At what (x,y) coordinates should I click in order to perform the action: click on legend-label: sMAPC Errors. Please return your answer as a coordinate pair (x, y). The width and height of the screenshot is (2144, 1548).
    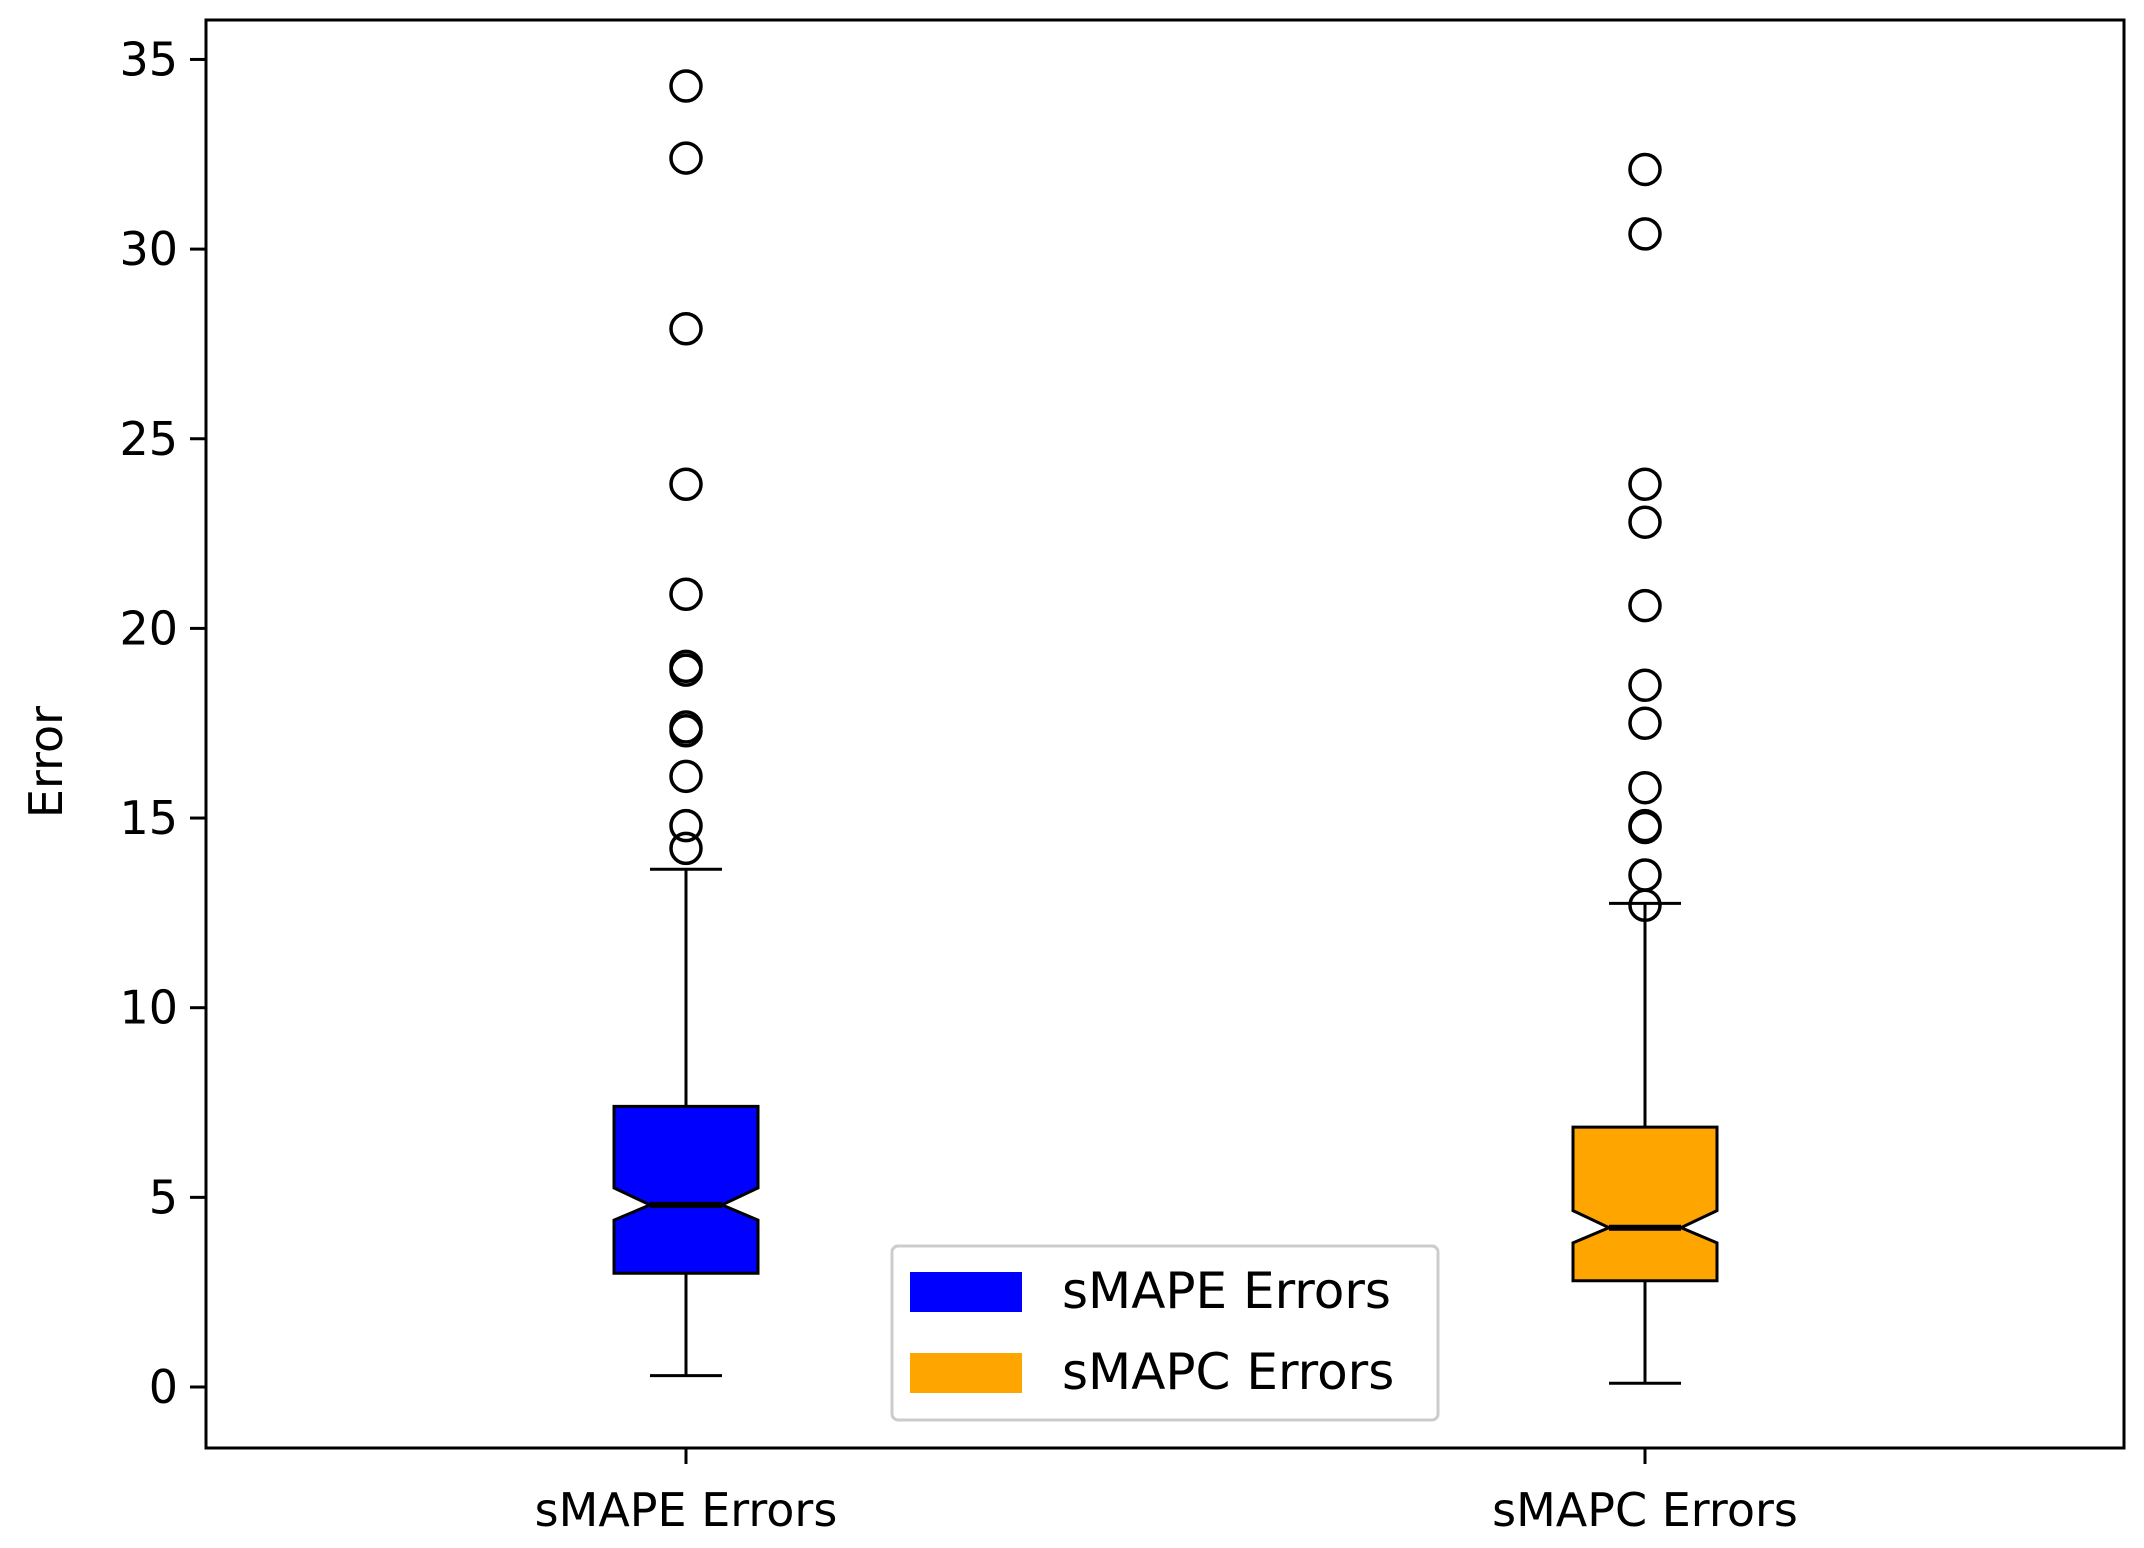
    Looking at the image, I should click on (1228, 1372).